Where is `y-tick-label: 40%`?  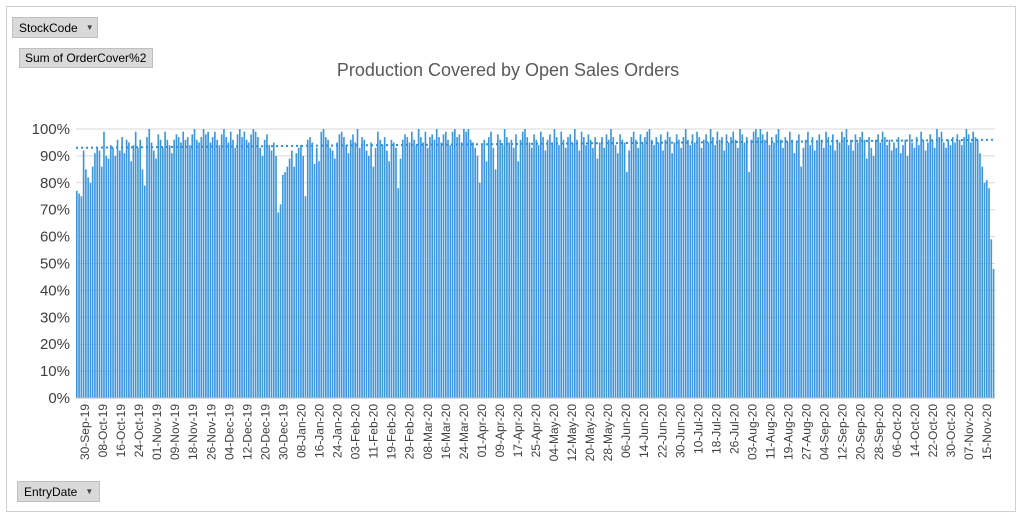 y-tick-label: 40% is located at coordinates (55, 290).